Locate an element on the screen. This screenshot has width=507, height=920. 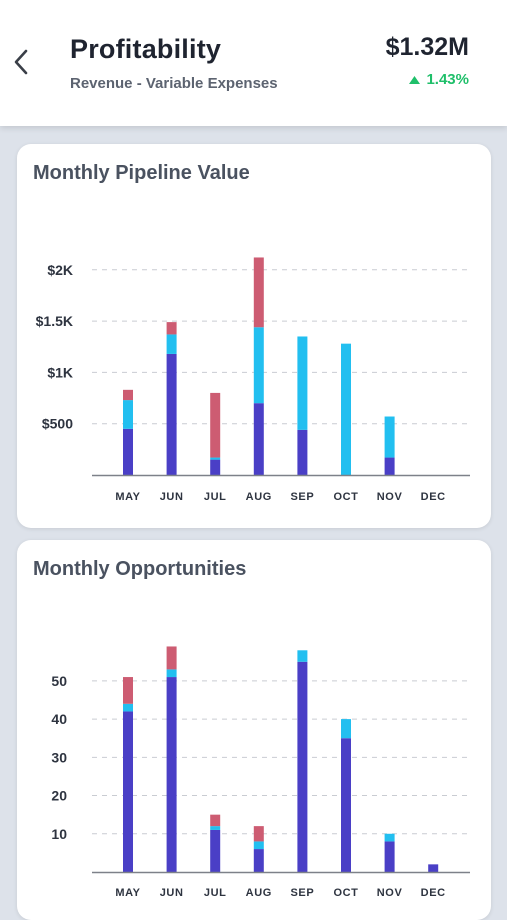
chart-title: Monthly Opportunities is located at coordinates (140, 569).